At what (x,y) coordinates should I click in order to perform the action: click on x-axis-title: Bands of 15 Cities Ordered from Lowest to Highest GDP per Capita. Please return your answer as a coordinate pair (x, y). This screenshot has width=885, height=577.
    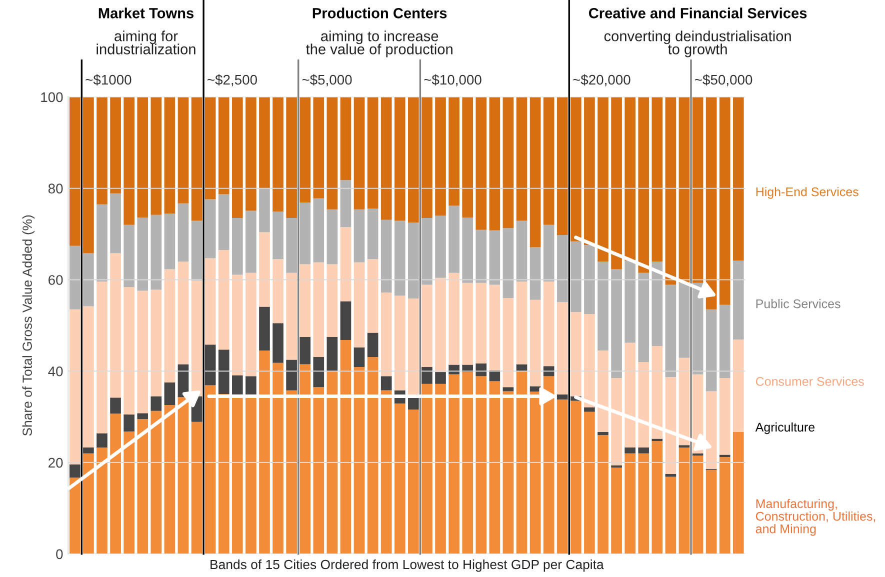
    Looking at the image, I should click on (407, 565).